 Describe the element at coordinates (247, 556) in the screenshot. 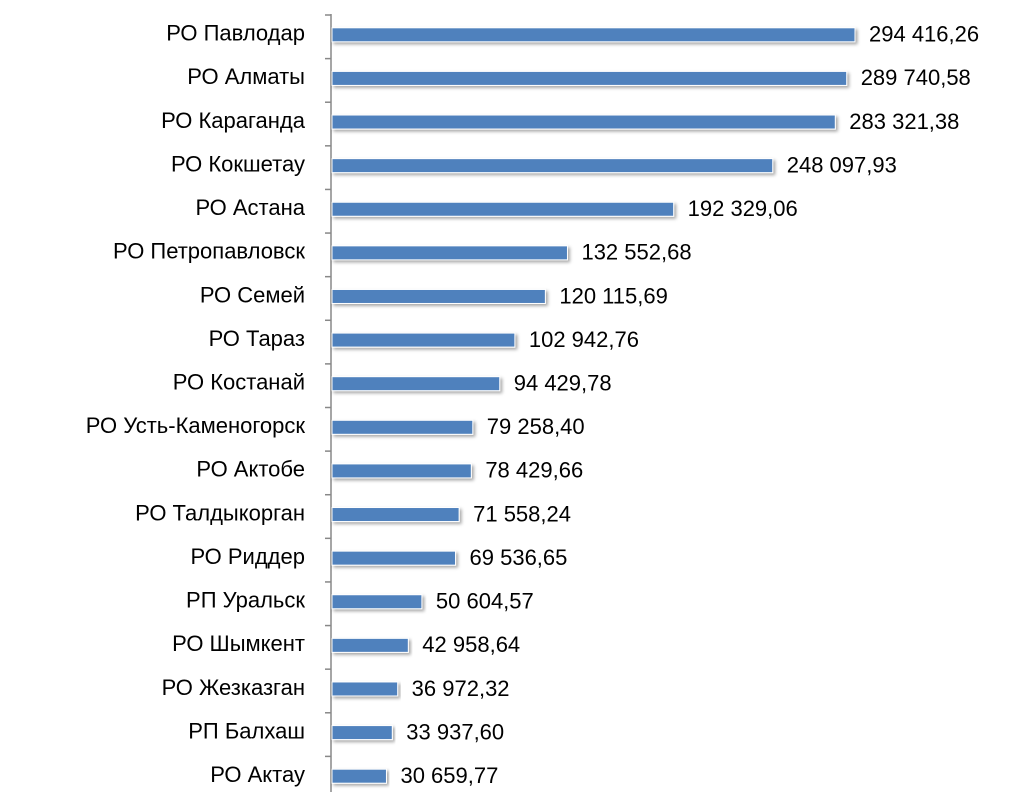

I see `y-tick-label: РО Риддер` at that location.